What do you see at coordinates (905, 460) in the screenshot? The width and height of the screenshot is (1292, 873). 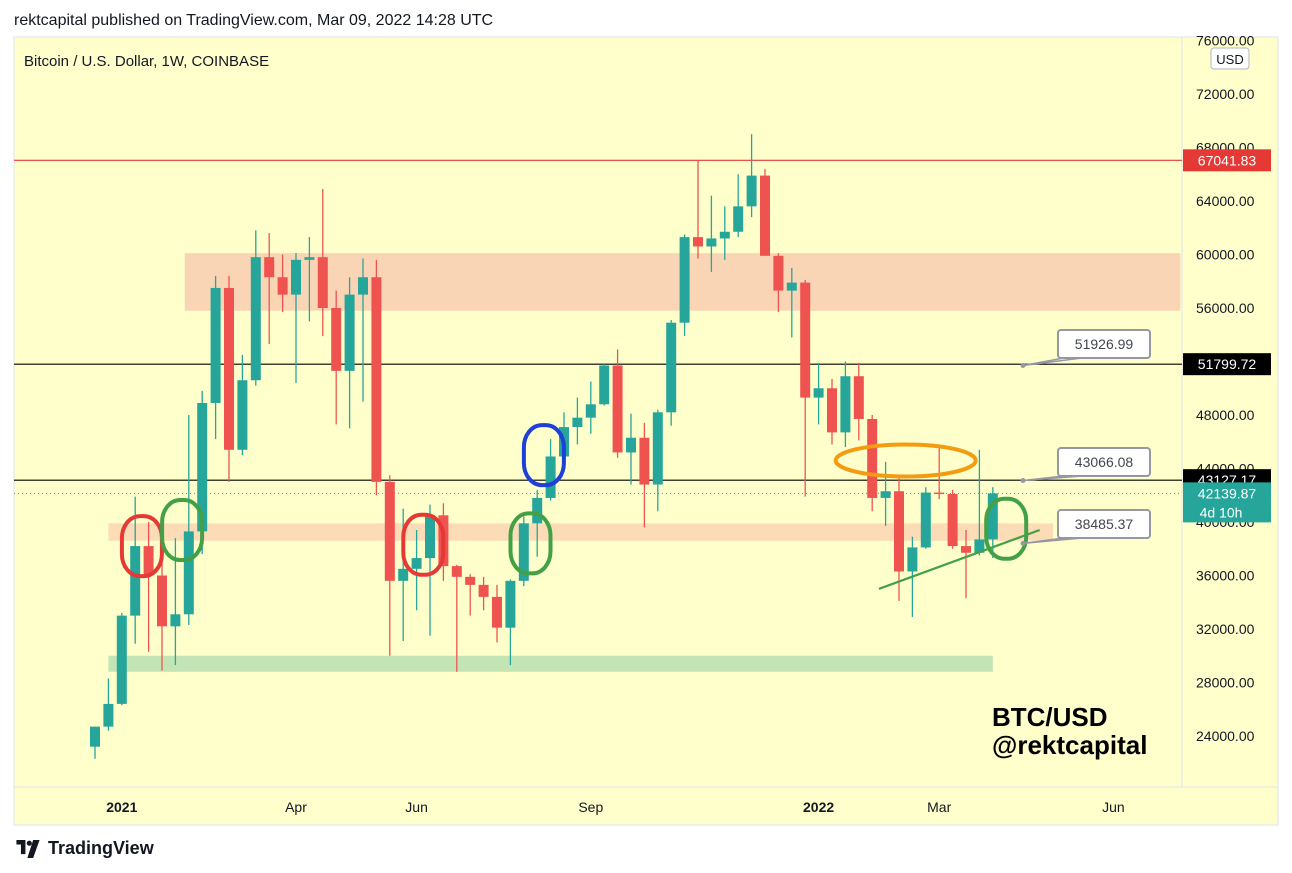 I see `orange-ellipse-drawing` at bounding box center [905, 460].